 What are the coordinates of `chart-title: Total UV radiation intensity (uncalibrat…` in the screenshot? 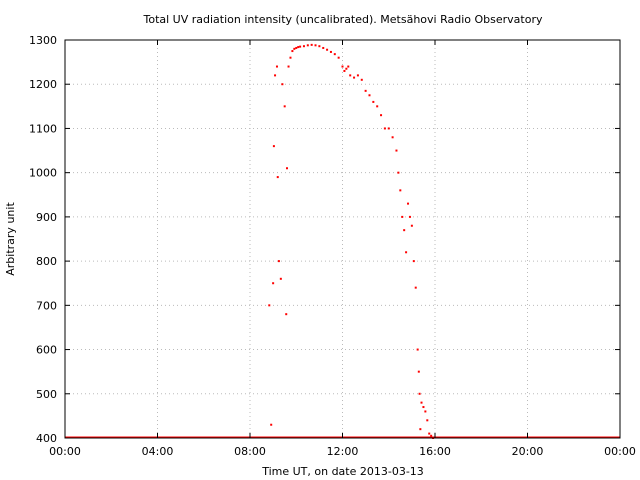 It's located at (343, 19).